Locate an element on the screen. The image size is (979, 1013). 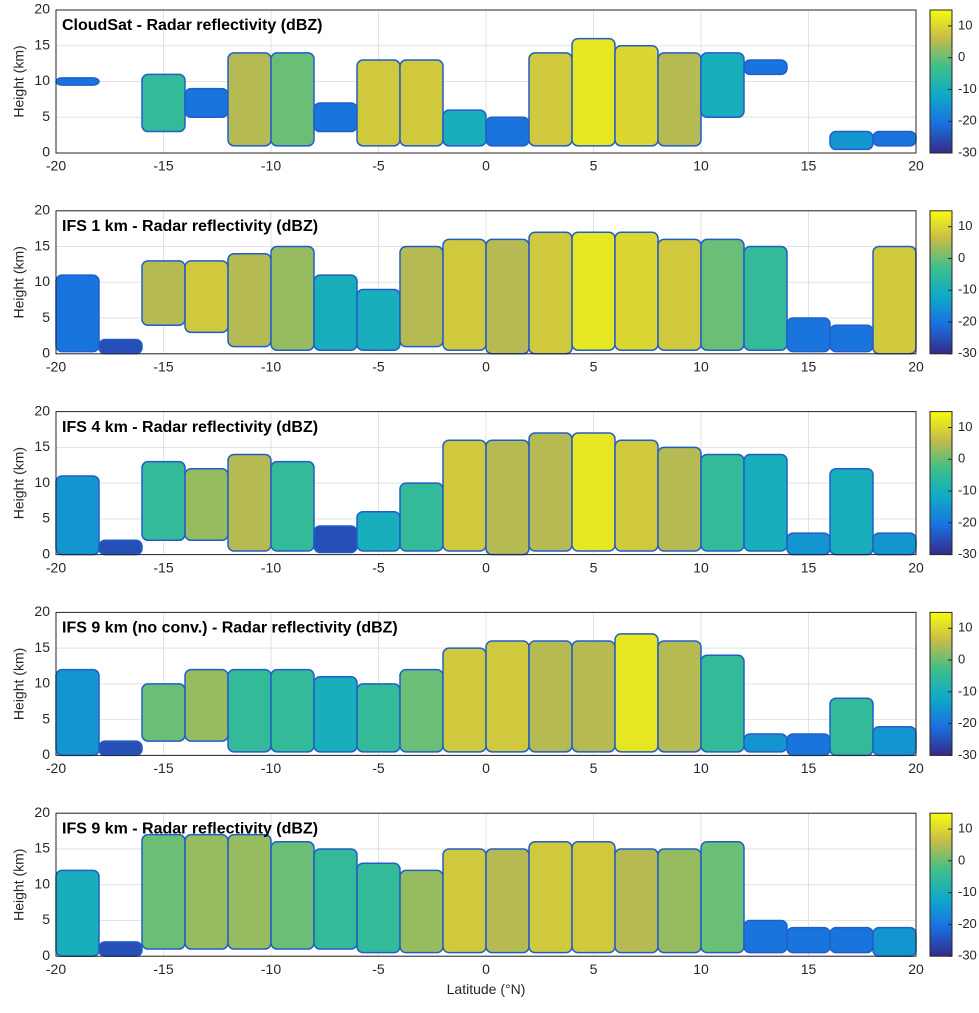
colorbar-tick-label: -20 is located at coordinates (967, 722).